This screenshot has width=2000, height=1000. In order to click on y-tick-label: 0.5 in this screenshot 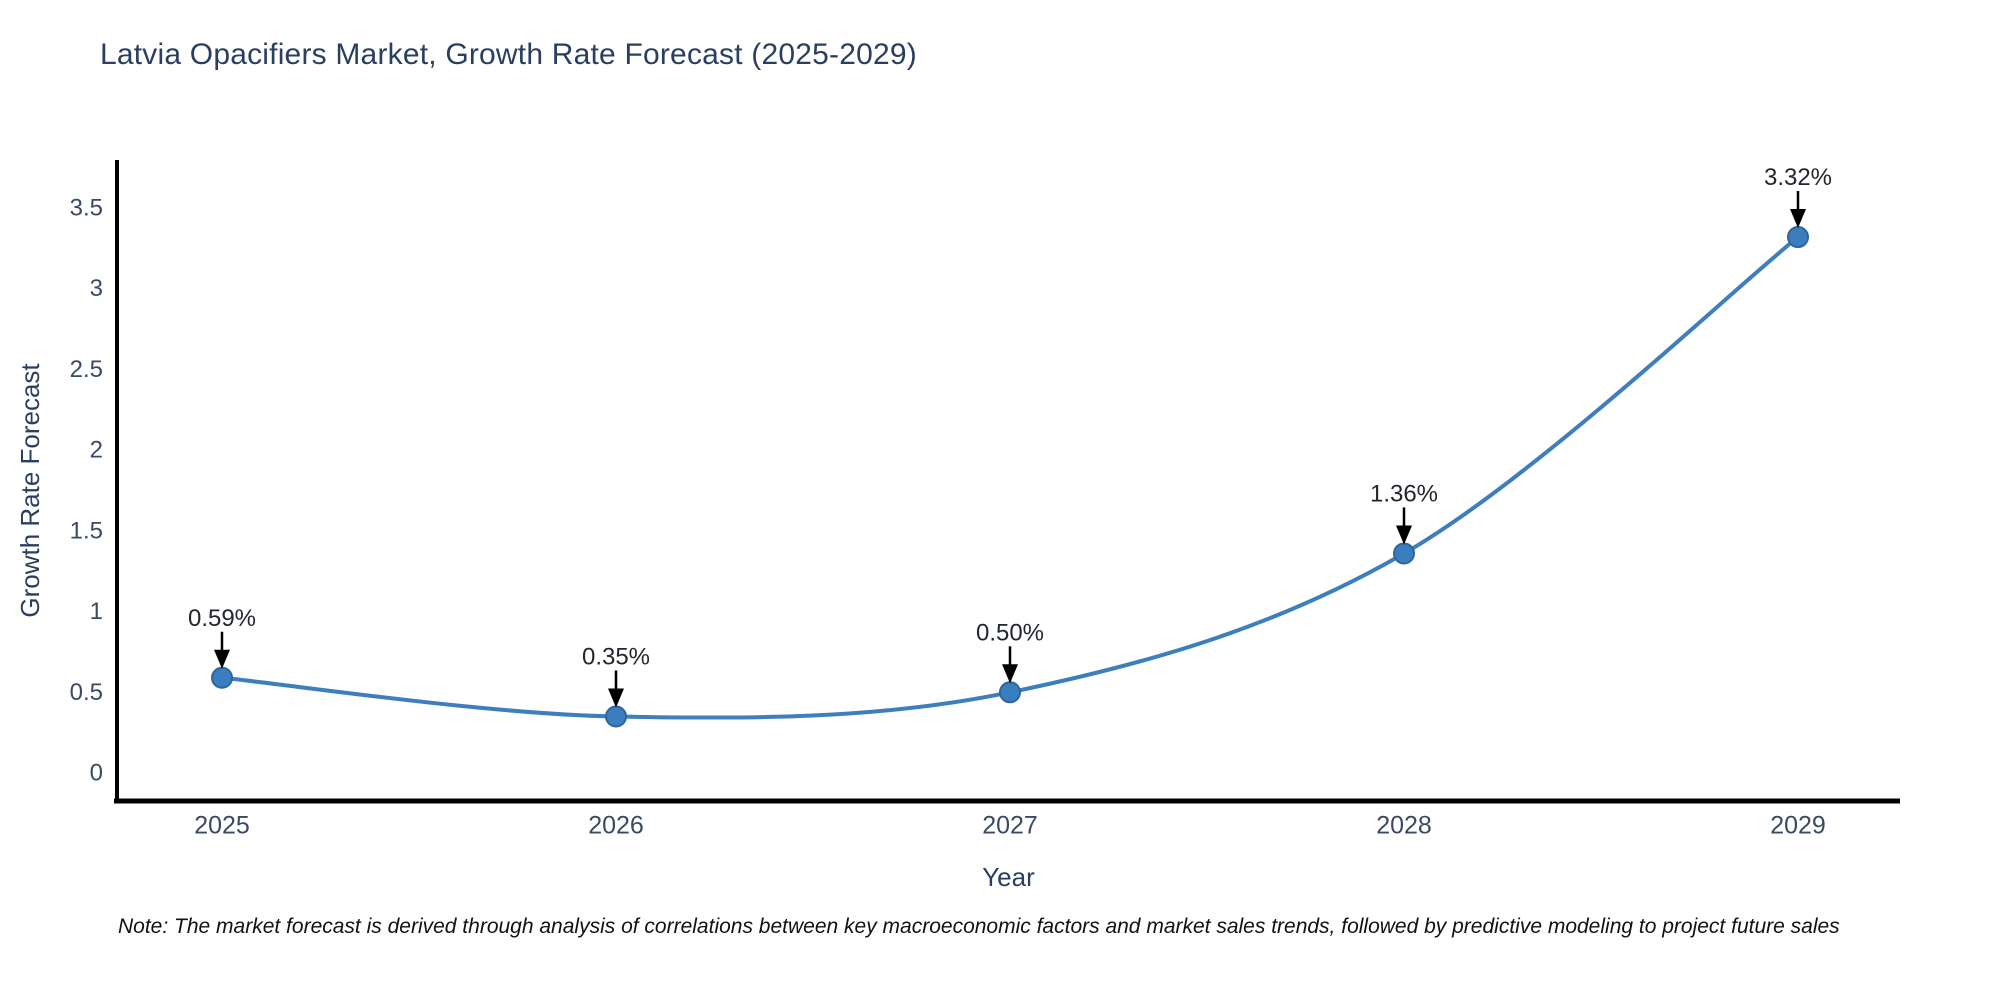, I will do `click(86, 692)`.